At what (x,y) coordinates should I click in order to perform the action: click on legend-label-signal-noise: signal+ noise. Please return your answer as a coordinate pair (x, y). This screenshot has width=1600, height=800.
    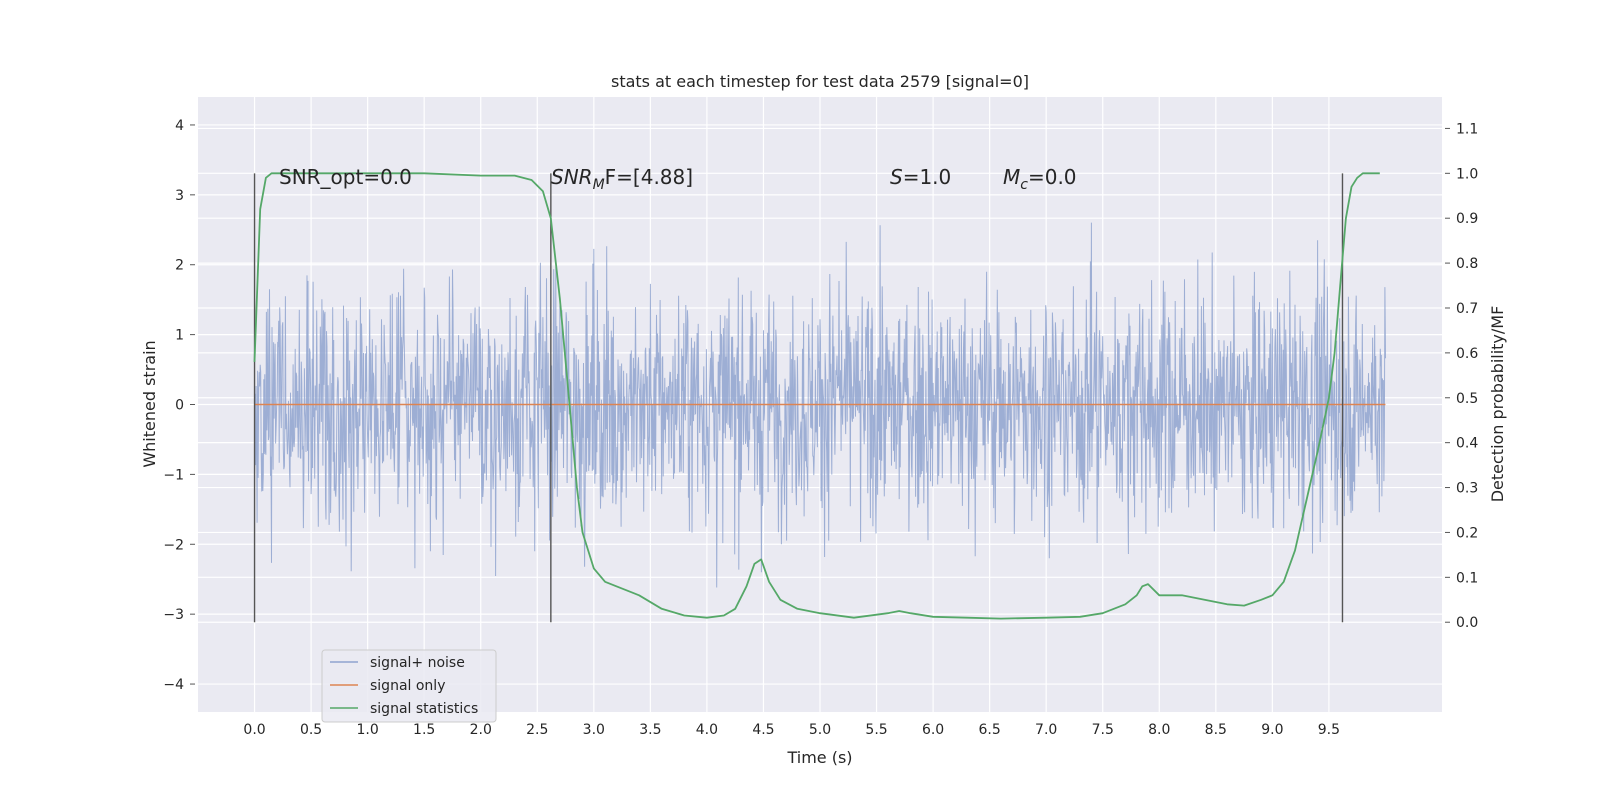
    Looking at the image, I should click on (417, 663).